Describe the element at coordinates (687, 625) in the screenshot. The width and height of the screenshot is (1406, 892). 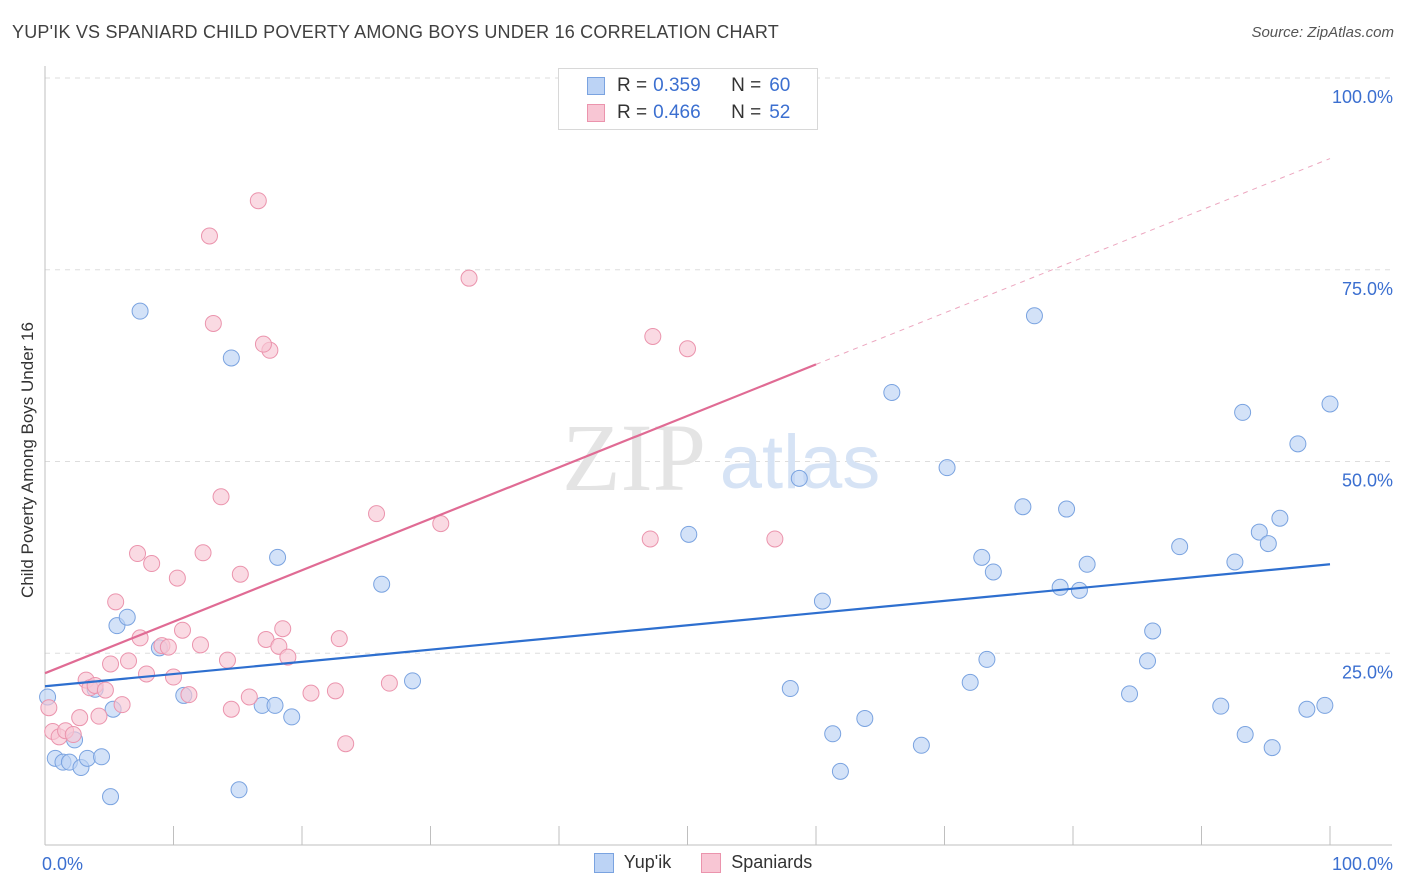
I see `trend-line-yupik` at that location.